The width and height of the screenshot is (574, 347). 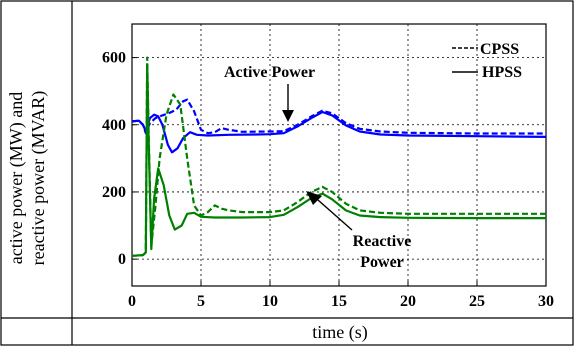 What do you see at coordinates (335, 215) in the screenshot?
I see `annotation-reactive-arrow` at bounding box center [335, 215].